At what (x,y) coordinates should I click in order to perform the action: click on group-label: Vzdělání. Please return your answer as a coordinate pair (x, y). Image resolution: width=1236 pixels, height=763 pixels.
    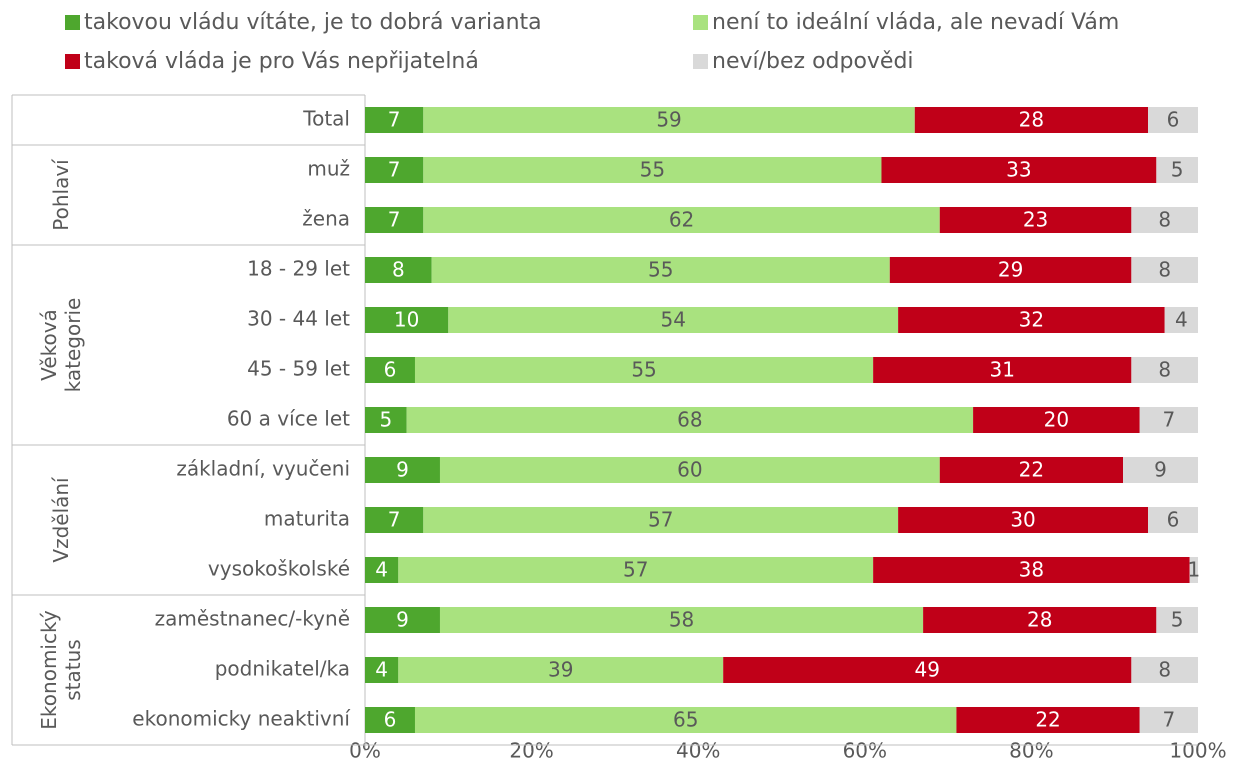
    Looking at the image, I should click on (61, 519).